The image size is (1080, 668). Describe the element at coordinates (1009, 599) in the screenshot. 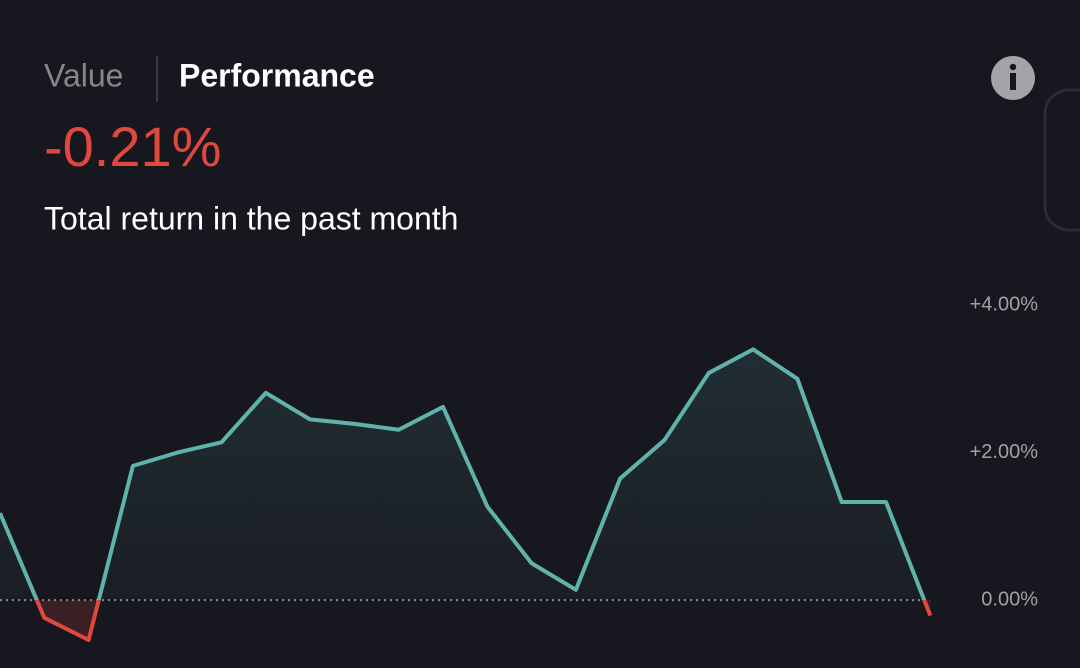

I see `y-tick-label: 0.00%` at that location.